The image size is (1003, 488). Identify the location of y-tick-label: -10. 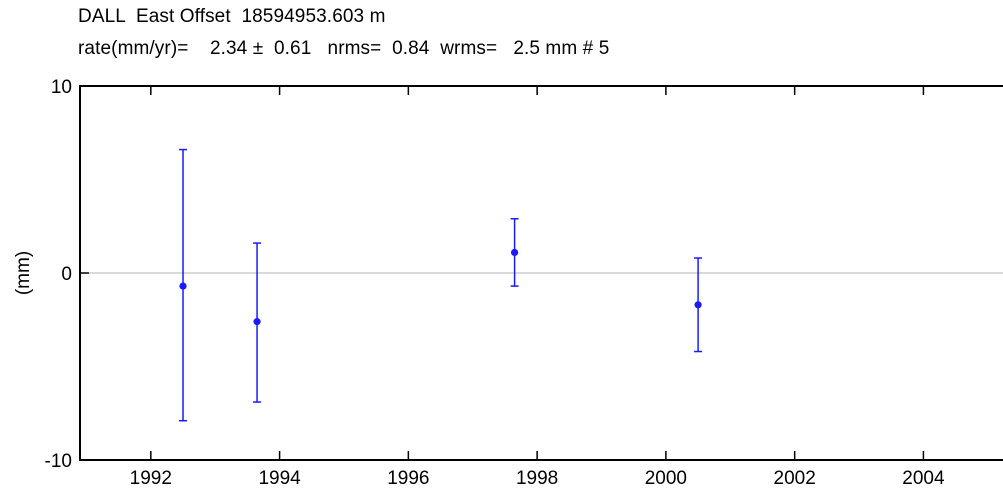
(58, 461).